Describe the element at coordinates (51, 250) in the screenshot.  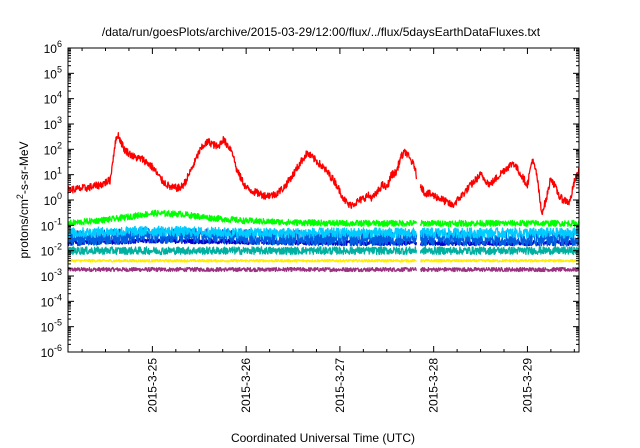
I see `y-tick-label: 10⁻²` at that location.